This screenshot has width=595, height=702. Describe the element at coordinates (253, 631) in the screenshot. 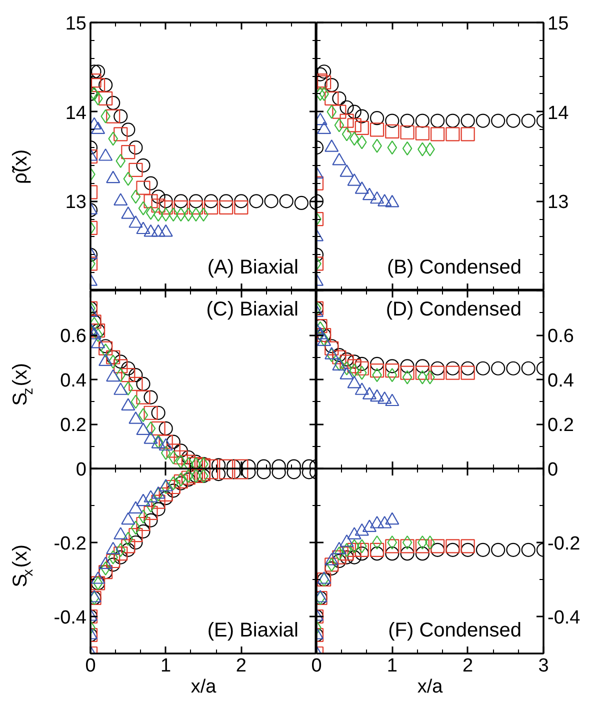

I see `annotation: (E) Biaxial` at that location.